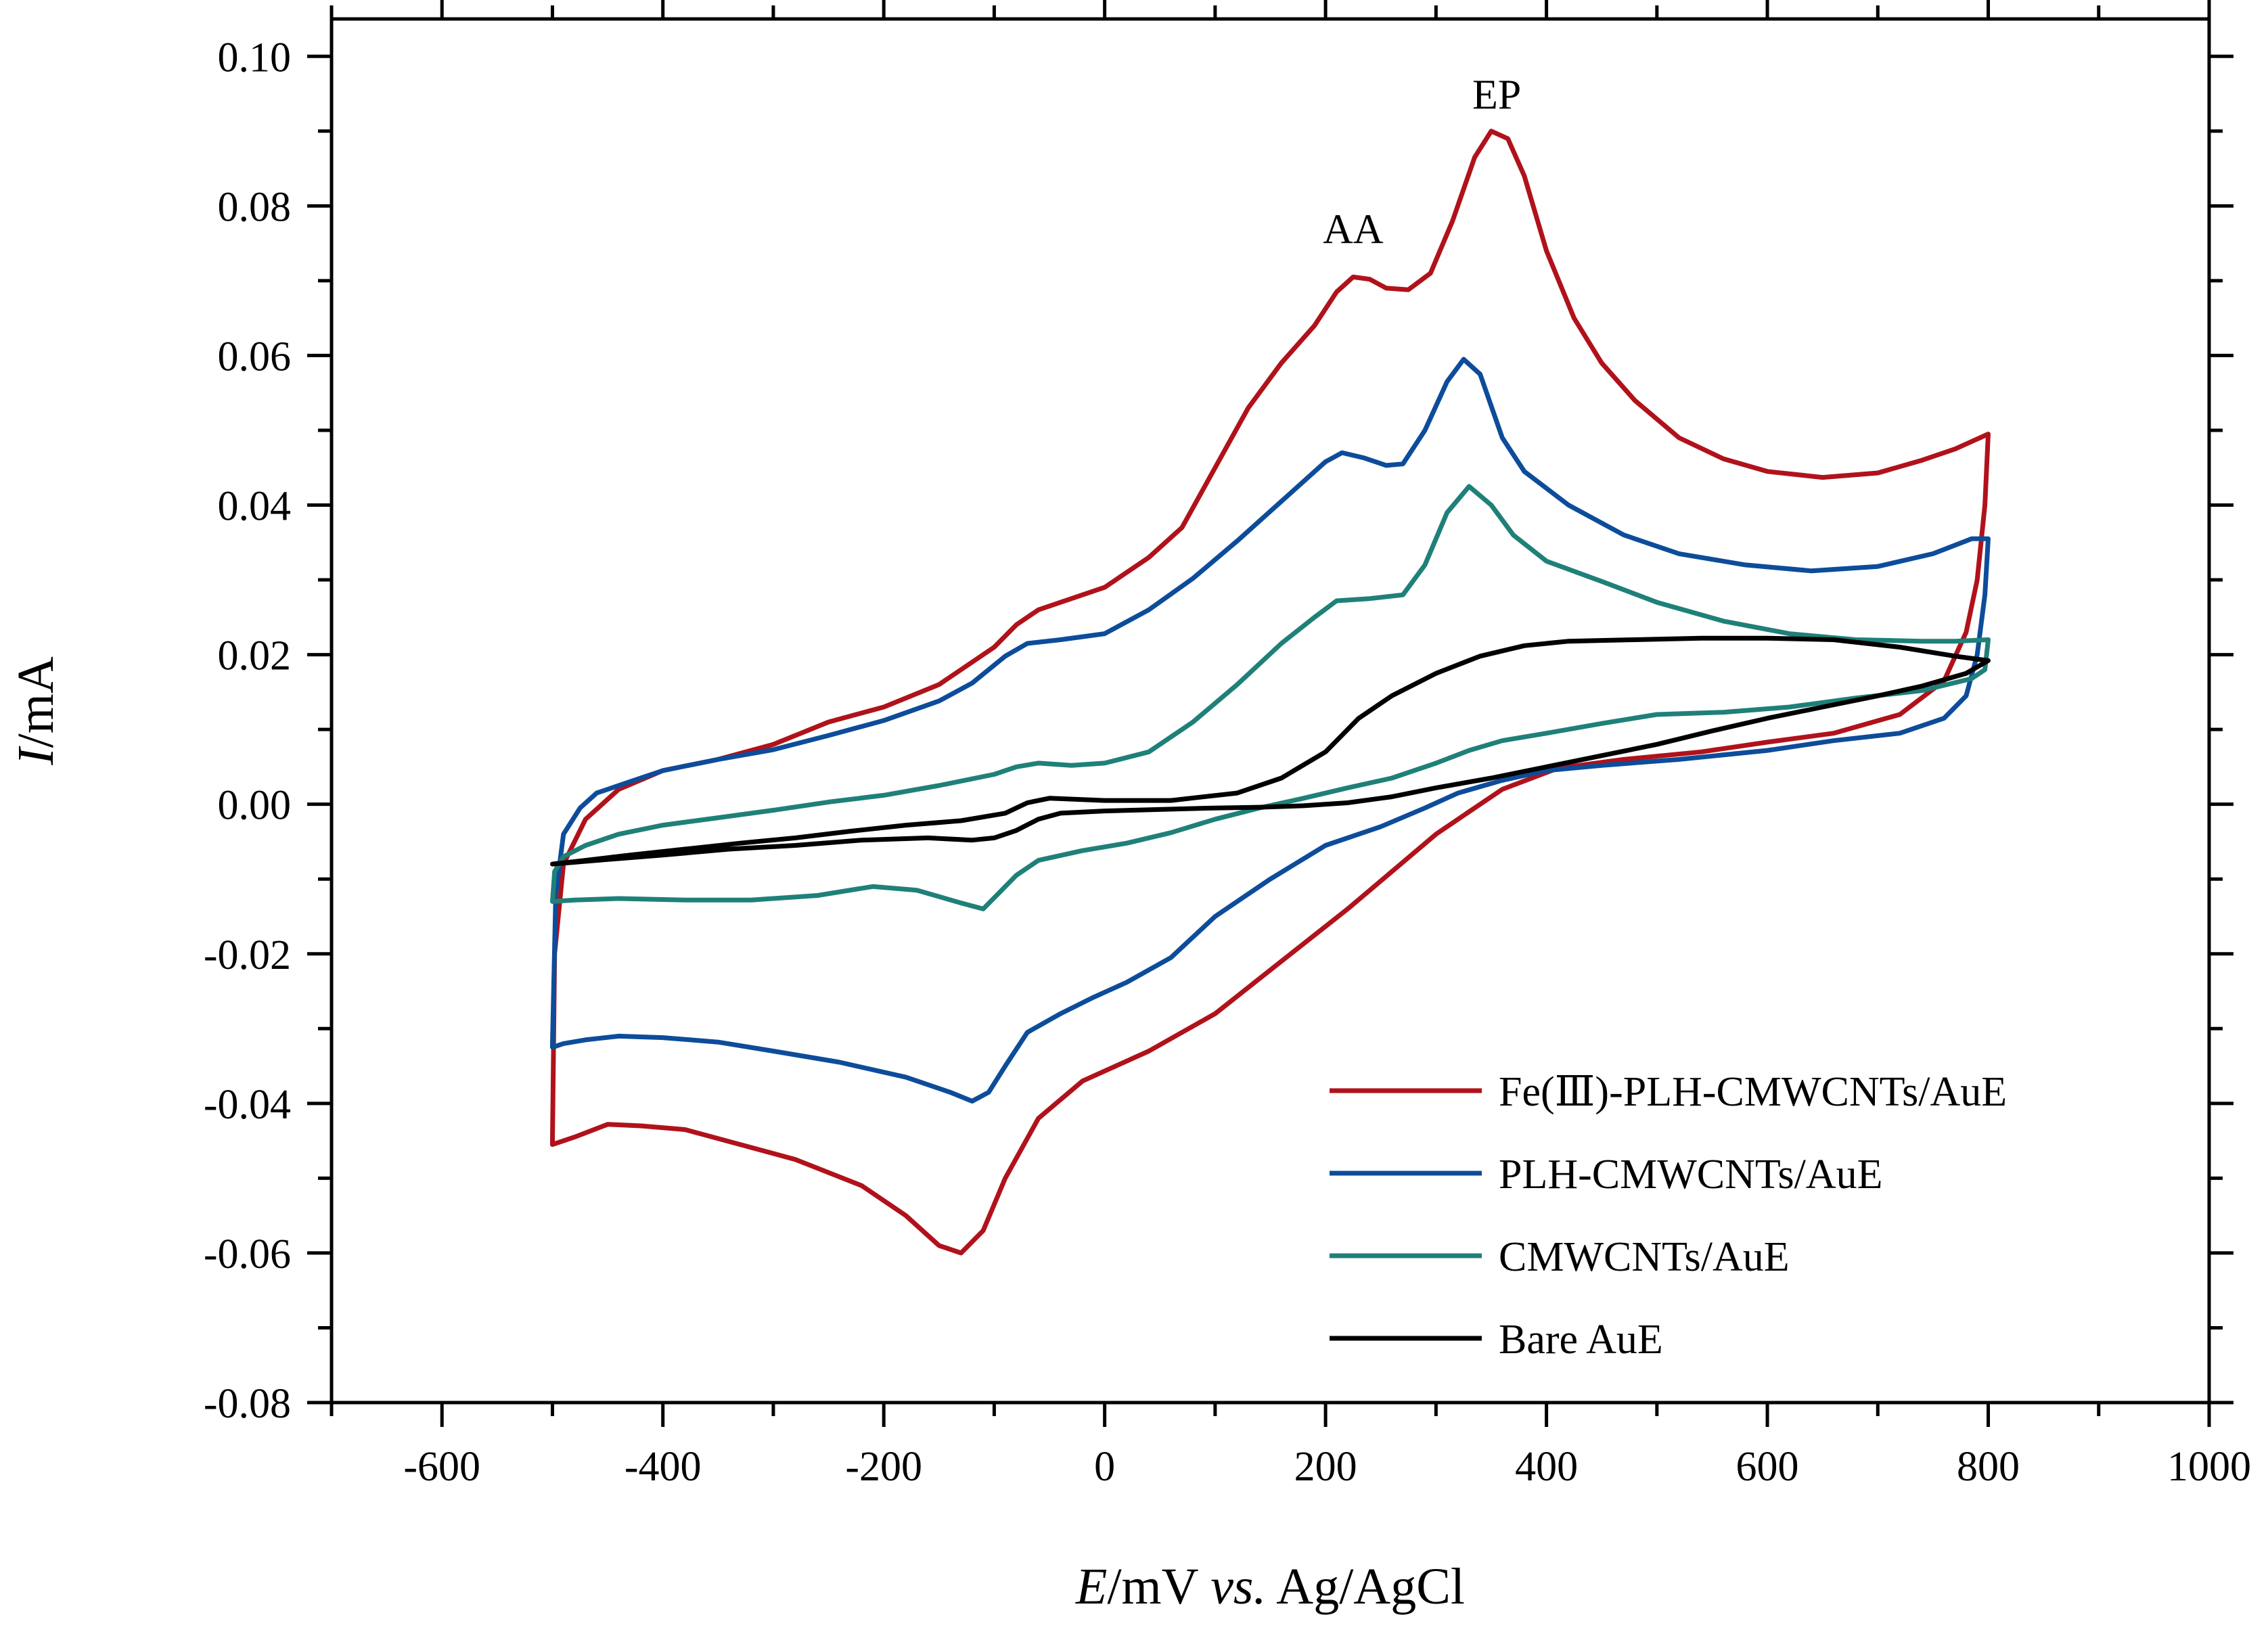 The image size is (2268, 1636). Describe the element at coordinates (1753, 1092) in the screenshot. I see `legend-label-1: Fe(Ⅲ)-PLH-CMWCNTs/AuE` at that location.